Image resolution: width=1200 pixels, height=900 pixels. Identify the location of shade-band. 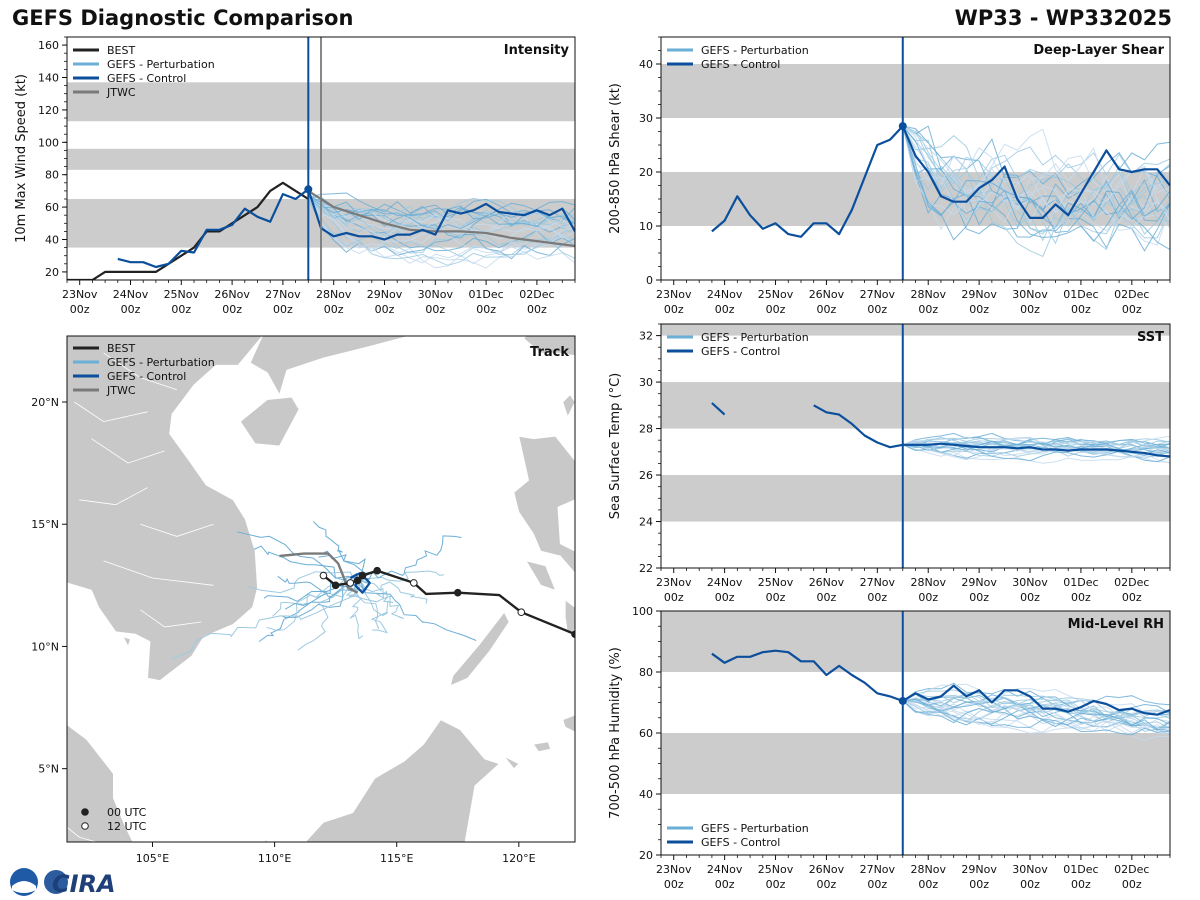
(915, 405).